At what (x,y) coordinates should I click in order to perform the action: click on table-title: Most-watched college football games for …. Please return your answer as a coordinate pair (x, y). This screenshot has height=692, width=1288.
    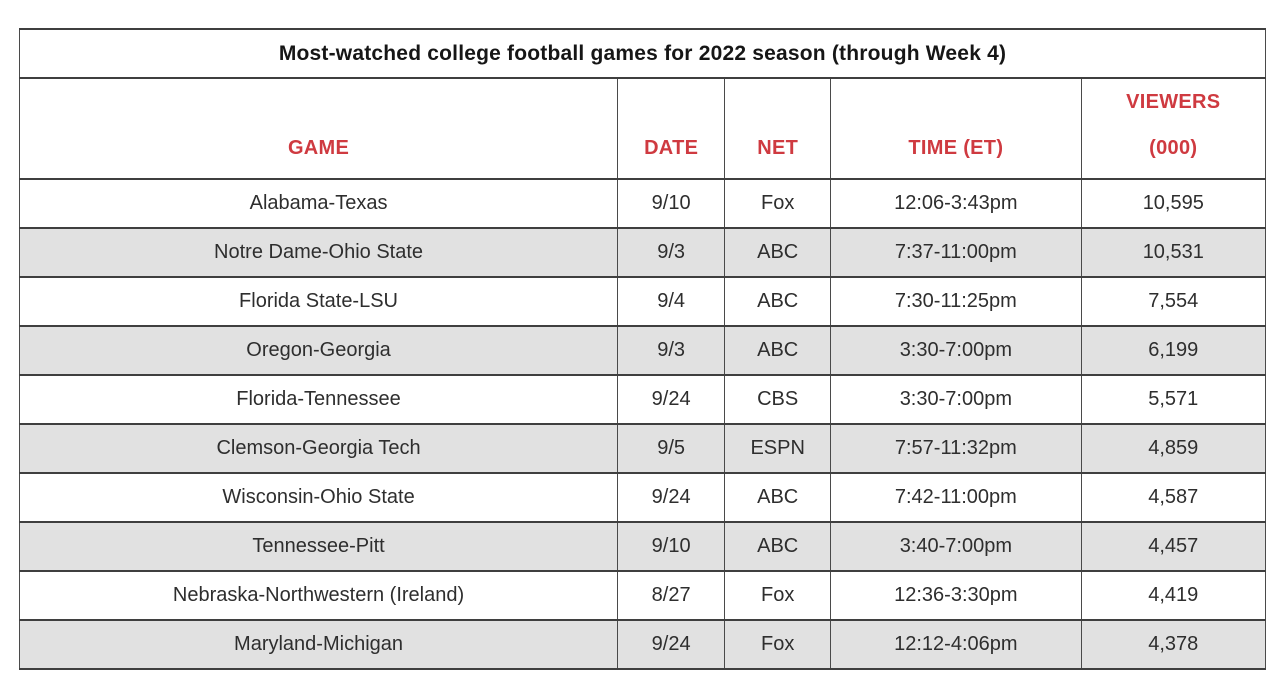
    Looking at the image, I should click on (642, 53).